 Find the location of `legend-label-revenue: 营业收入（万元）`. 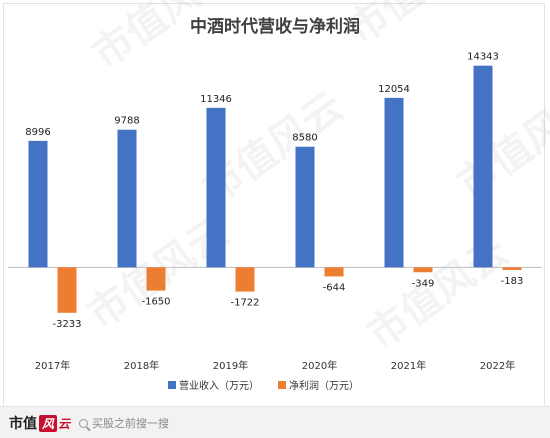

legend-label-revenue: 营业收入（万元） is located at coordinates (219, 385).